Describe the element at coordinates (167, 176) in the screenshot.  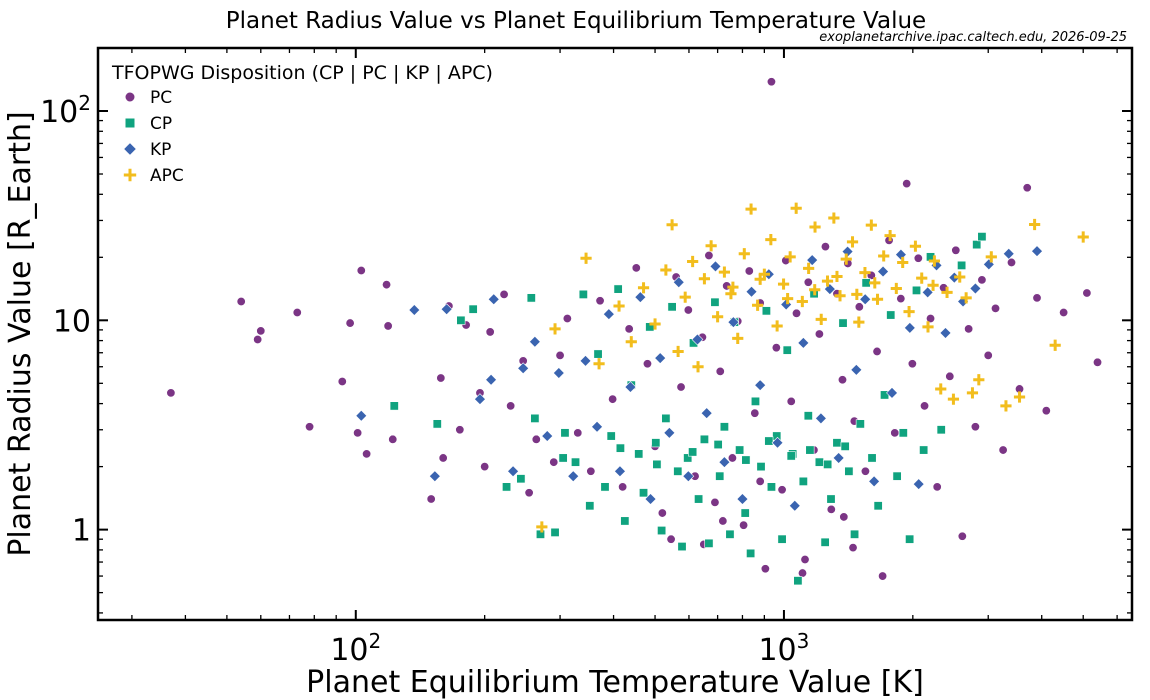
I see `legend-label: APC` at that location.